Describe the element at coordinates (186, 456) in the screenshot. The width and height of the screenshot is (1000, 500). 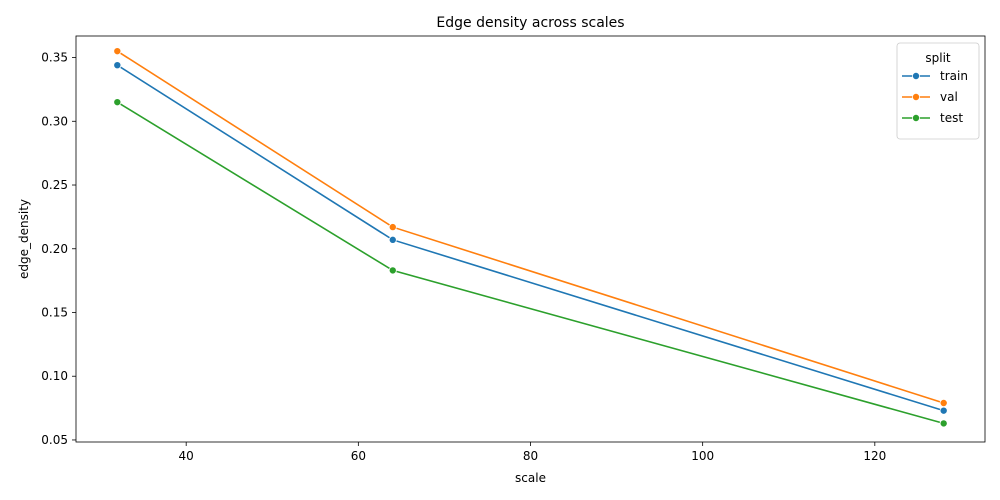
I see `x-tick-label: 40` at that location.